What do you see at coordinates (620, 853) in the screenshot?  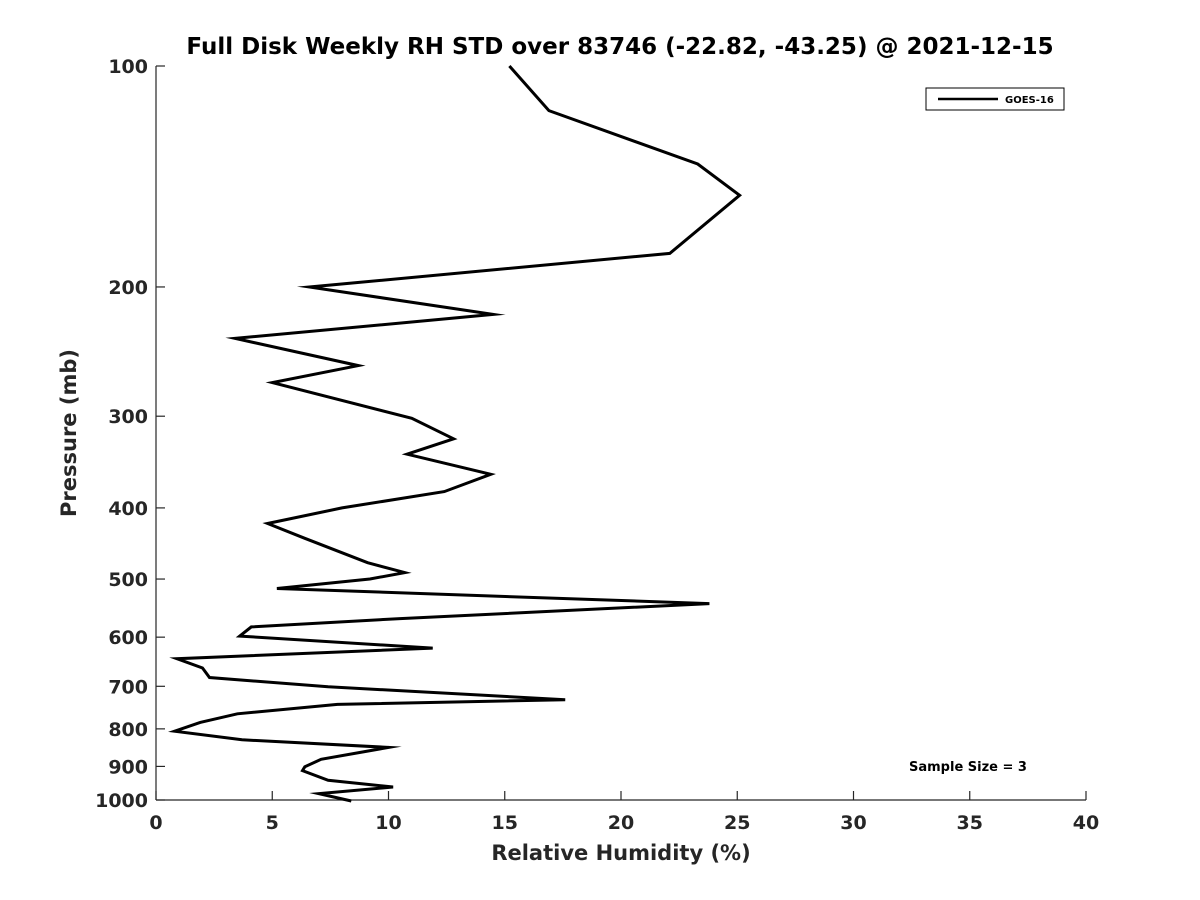 I see `x-axis-label: Relative Humidity (%)` at bounding box center [620, 853].